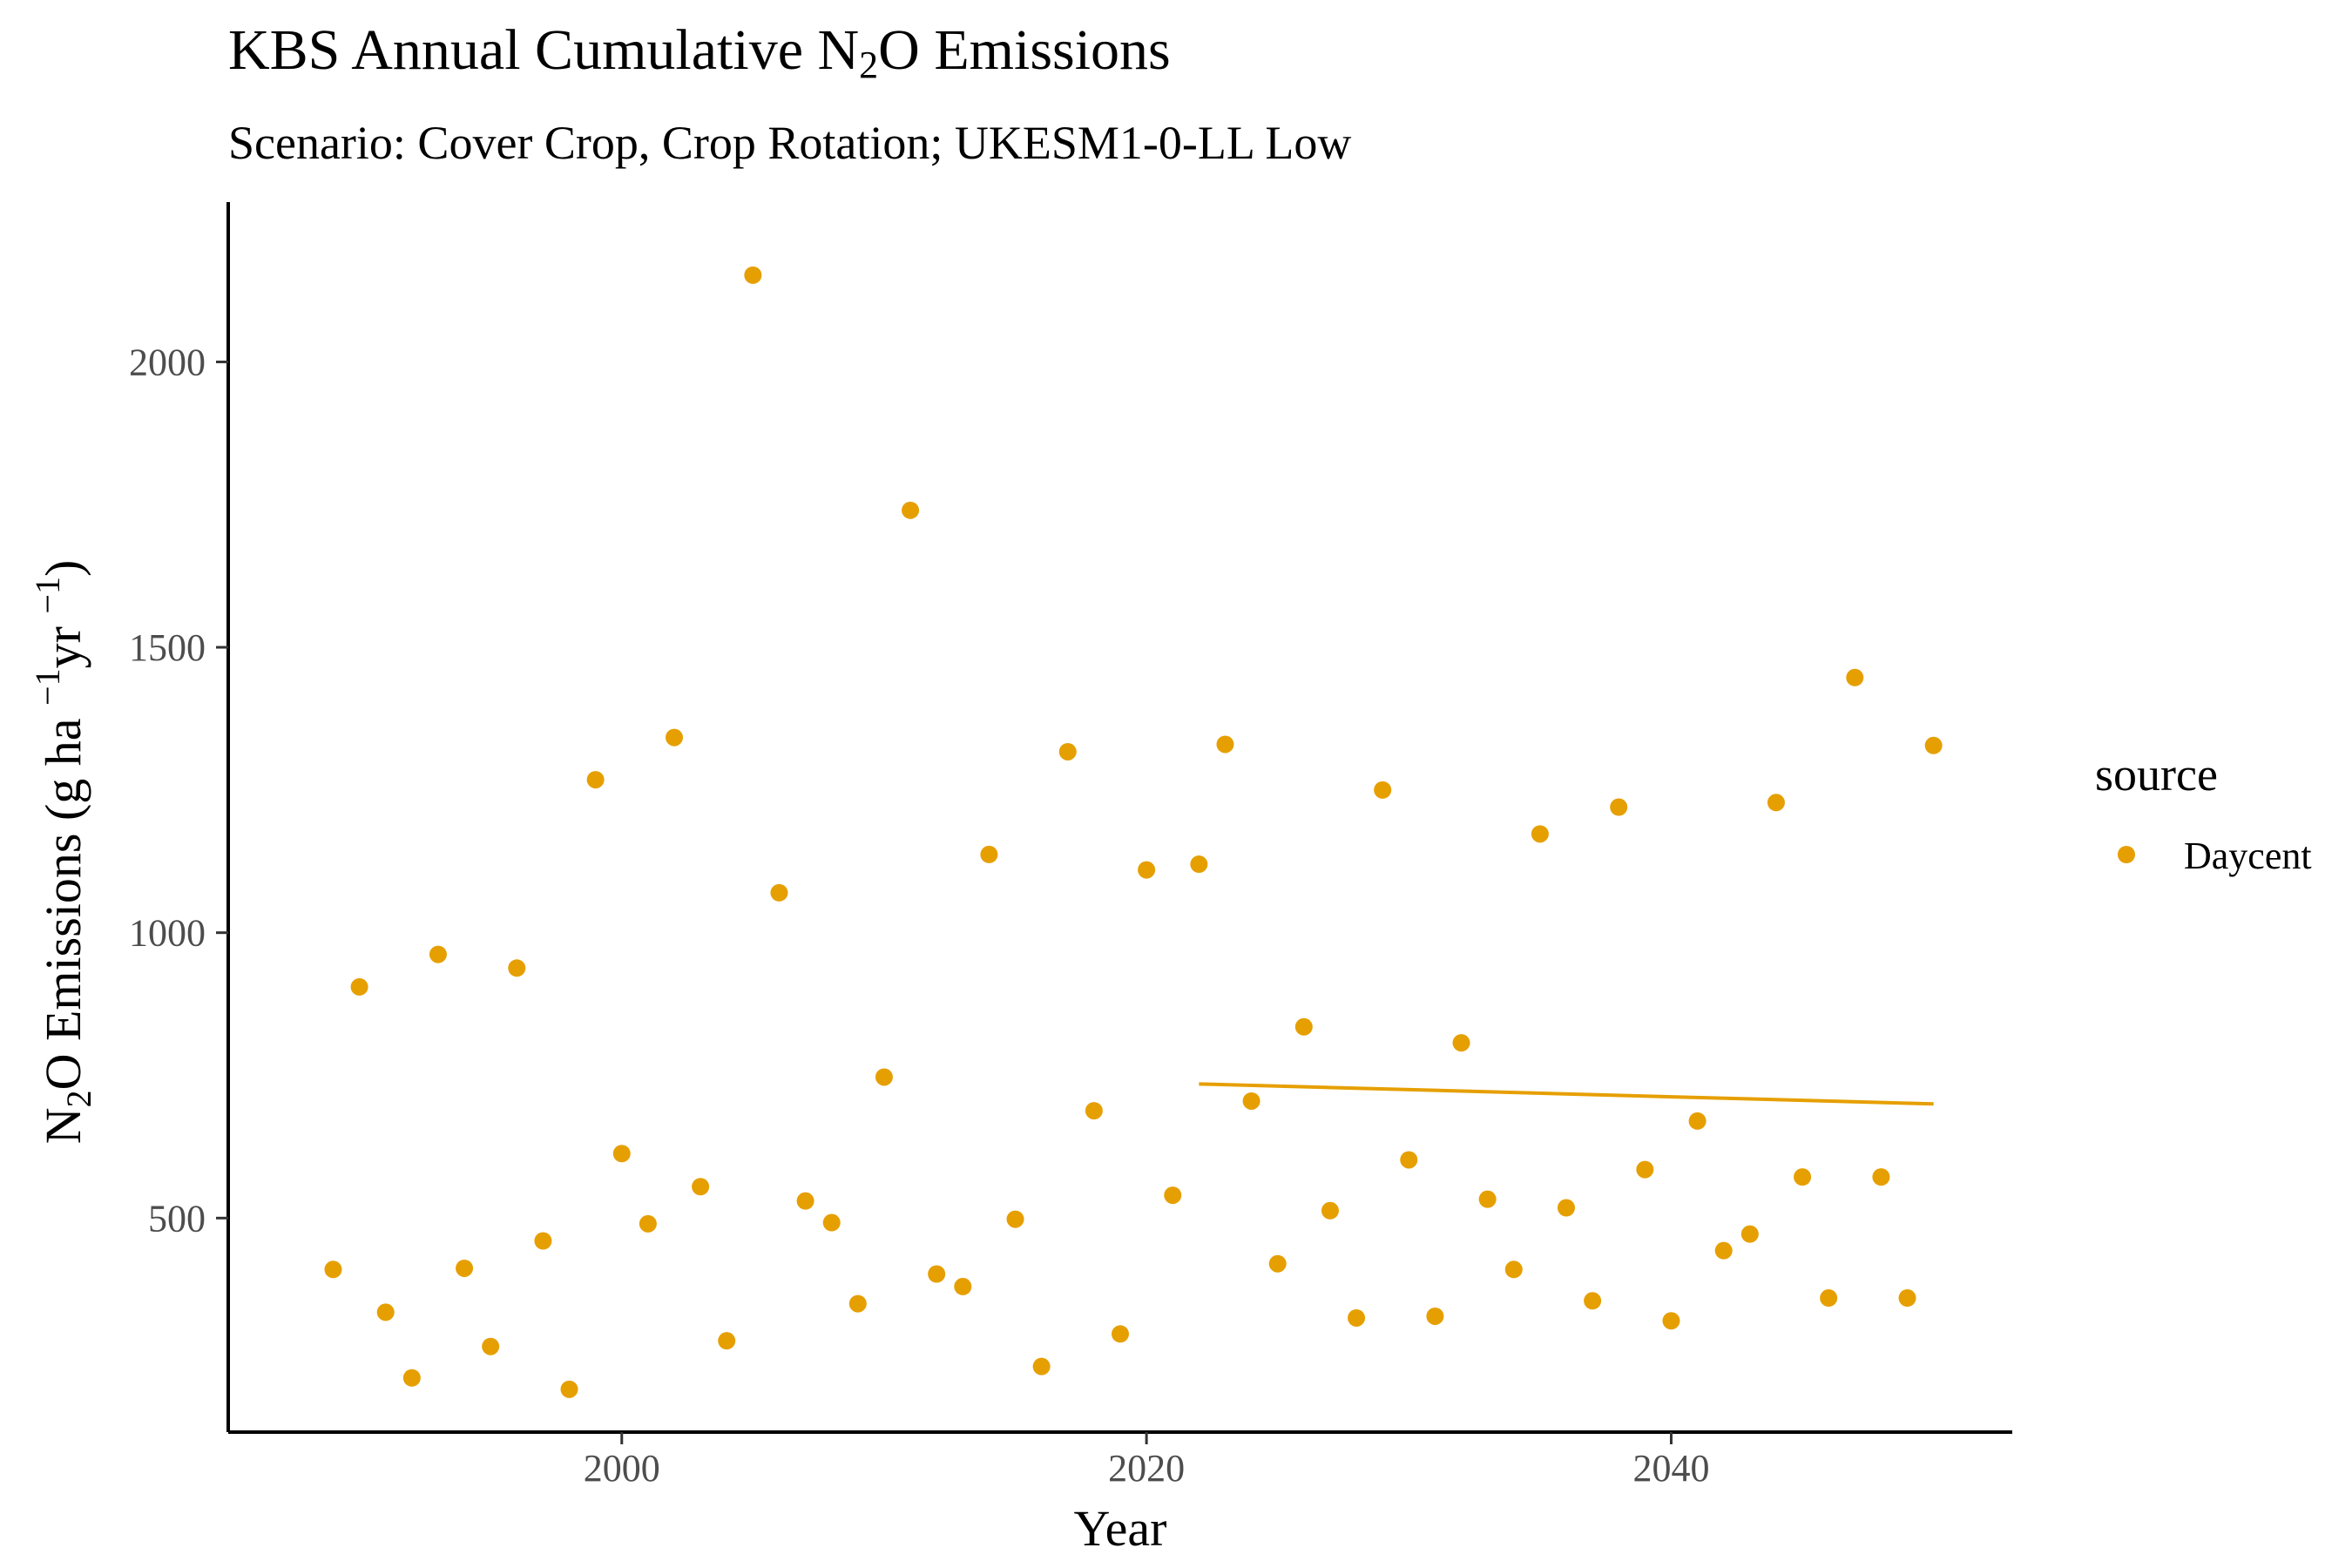 The width and height of the screenshot is (2352, 1568). I want to click on chart-title: KBS Annual Cumulative N2O Emissions, so click(699, 52).